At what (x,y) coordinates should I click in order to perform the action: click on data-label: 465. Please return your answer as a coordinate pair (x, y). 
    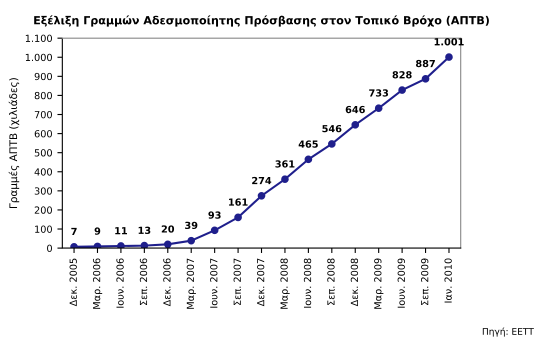
    Looking at the image, I should click on (308, 144).